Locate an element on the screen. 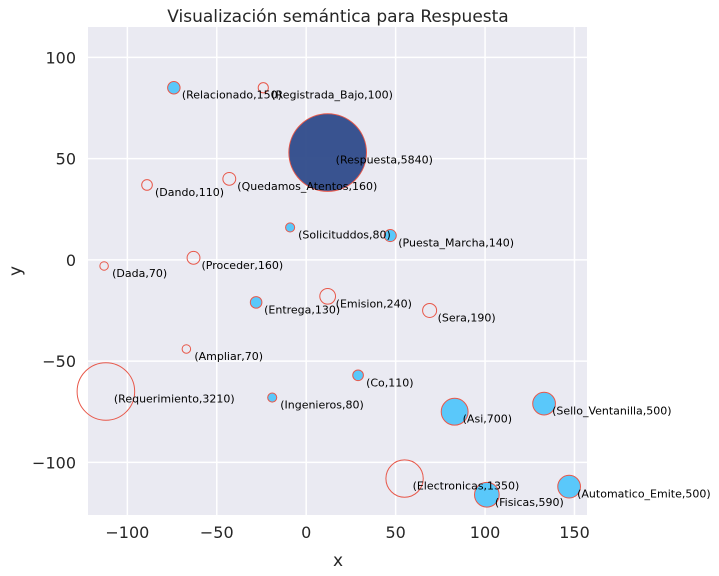 The image size is (719, 576). data-label: (Dada,70) is located at coordinates (139, 273).